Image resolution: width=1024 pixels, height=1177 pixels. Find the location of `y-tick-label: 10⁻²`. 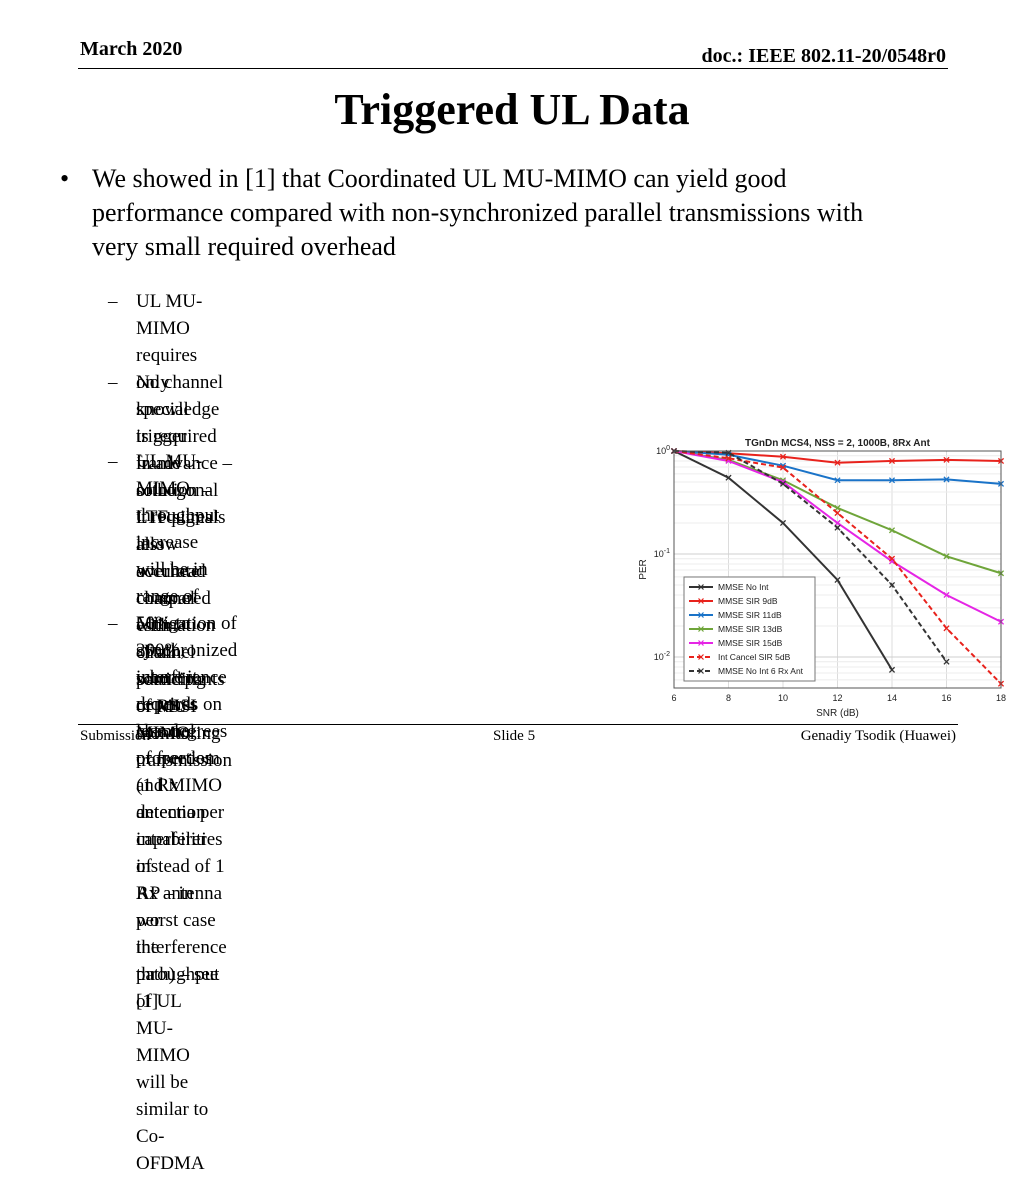

y-tick-label: 10⁻² is located at coordinates (662, 656).